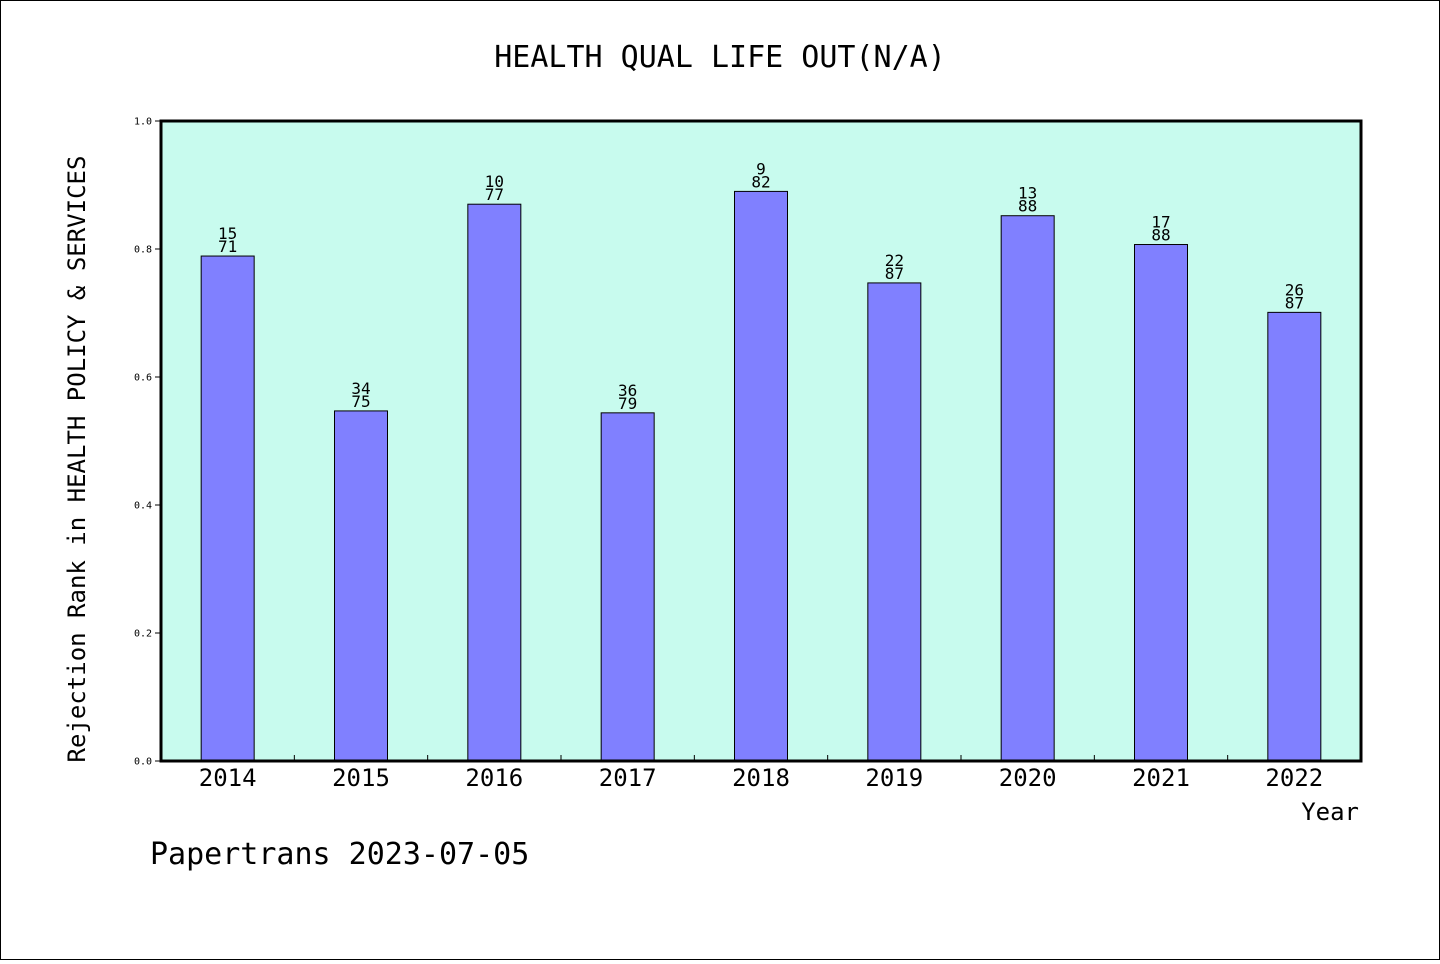  Describe the element at coordinates (1294, 289) in the screenshot. I see `bar-label-top: 26` at that location.